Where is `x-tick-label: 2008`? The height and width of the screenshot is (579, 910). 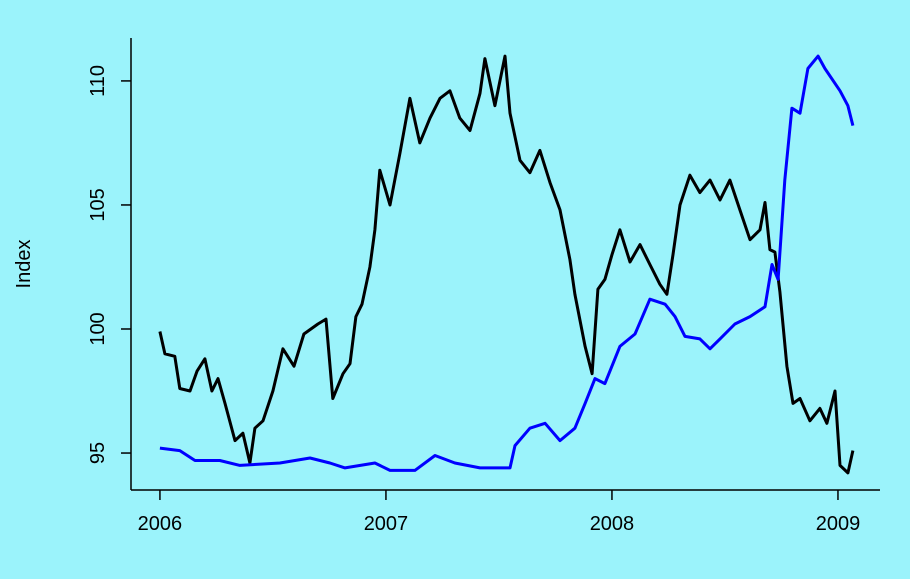 x-tick-label: 2008 is located at coordinates (612, 524).